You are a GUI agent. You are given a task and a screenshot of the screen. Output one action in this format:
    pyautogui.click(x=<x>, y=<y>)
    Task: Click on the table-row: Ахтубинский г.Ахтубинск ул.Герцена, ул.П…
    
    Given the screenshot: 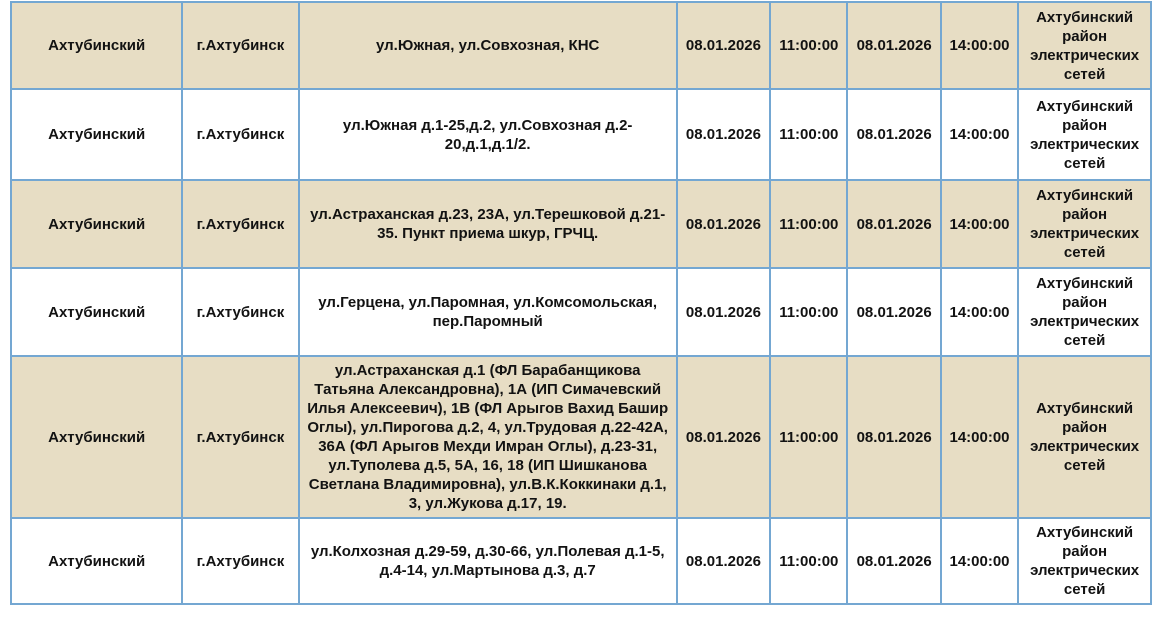 What is the action you would take?
    pyautogui.click(x=580, y=312)
    